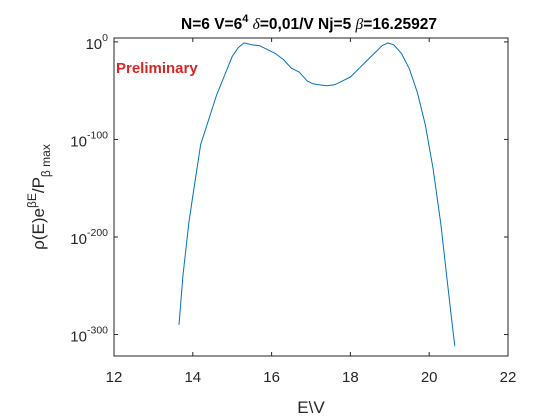  What do you see at coordinates (271, 377) in the screenshot?
I see `x-tick-label: 16` at bounding box center [271, 377].